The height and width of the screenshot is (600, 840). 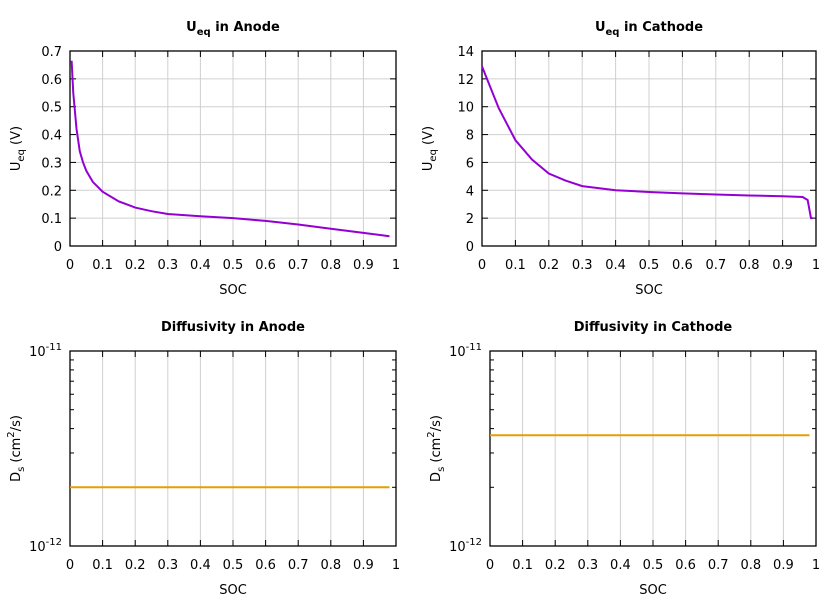 What do you see at coordinates (45, 351) in the screenshot?
I see `y-tick-label: 10-11` at bounding box center [45, 351].